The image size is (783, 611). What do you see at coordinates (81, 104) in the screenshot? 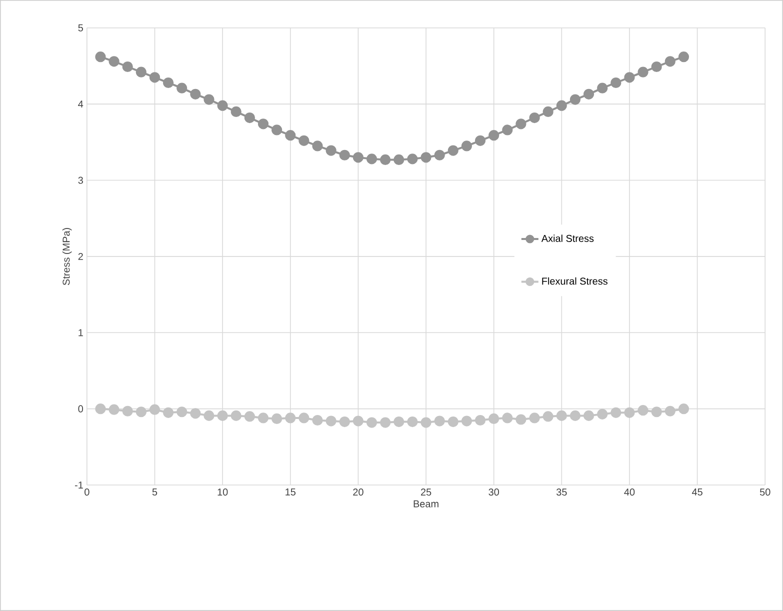
I see `y-tick-label: 4` at bounding box center [81, 104].